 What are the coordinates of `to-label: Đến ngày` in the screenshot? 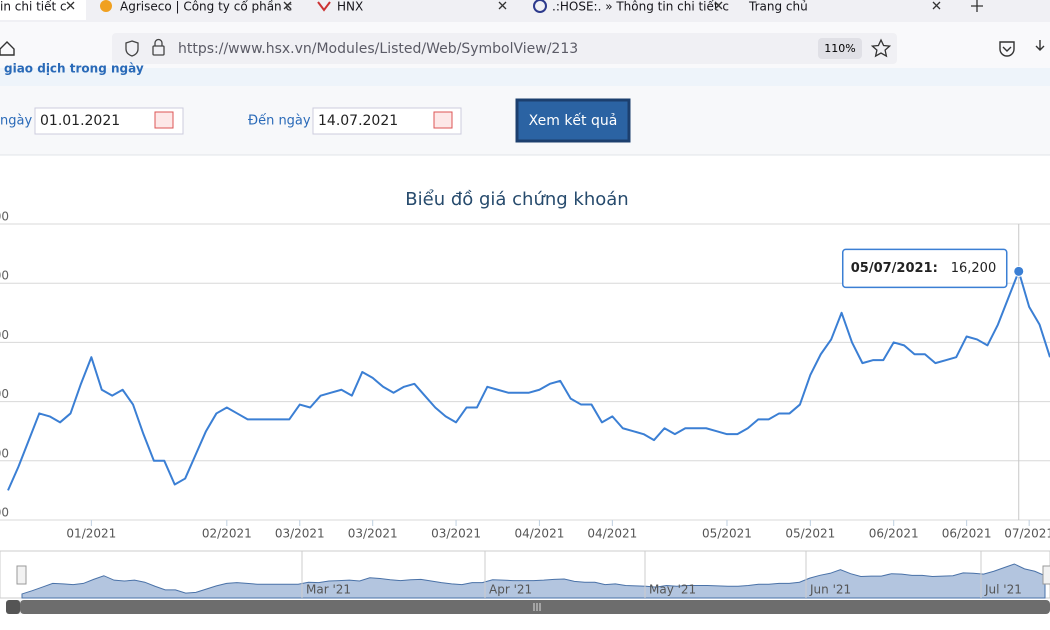 It's located at (279, 121).